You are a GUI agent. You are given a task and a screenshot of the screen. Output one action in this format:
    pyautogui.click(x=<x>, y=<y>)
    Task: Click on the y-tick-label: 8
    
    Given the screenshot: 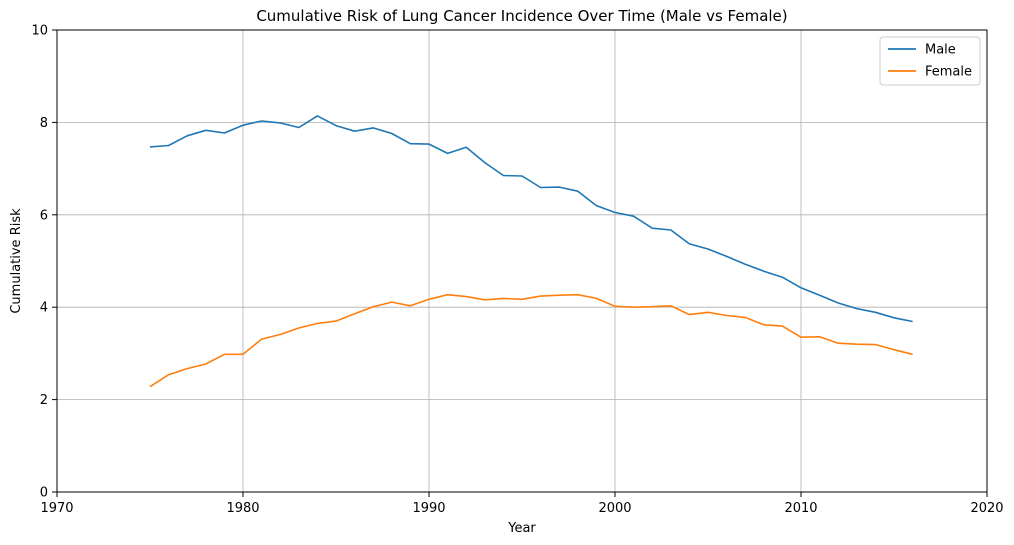 What is the action you would take?
    pyautogui.click(x=44, y=123)
    